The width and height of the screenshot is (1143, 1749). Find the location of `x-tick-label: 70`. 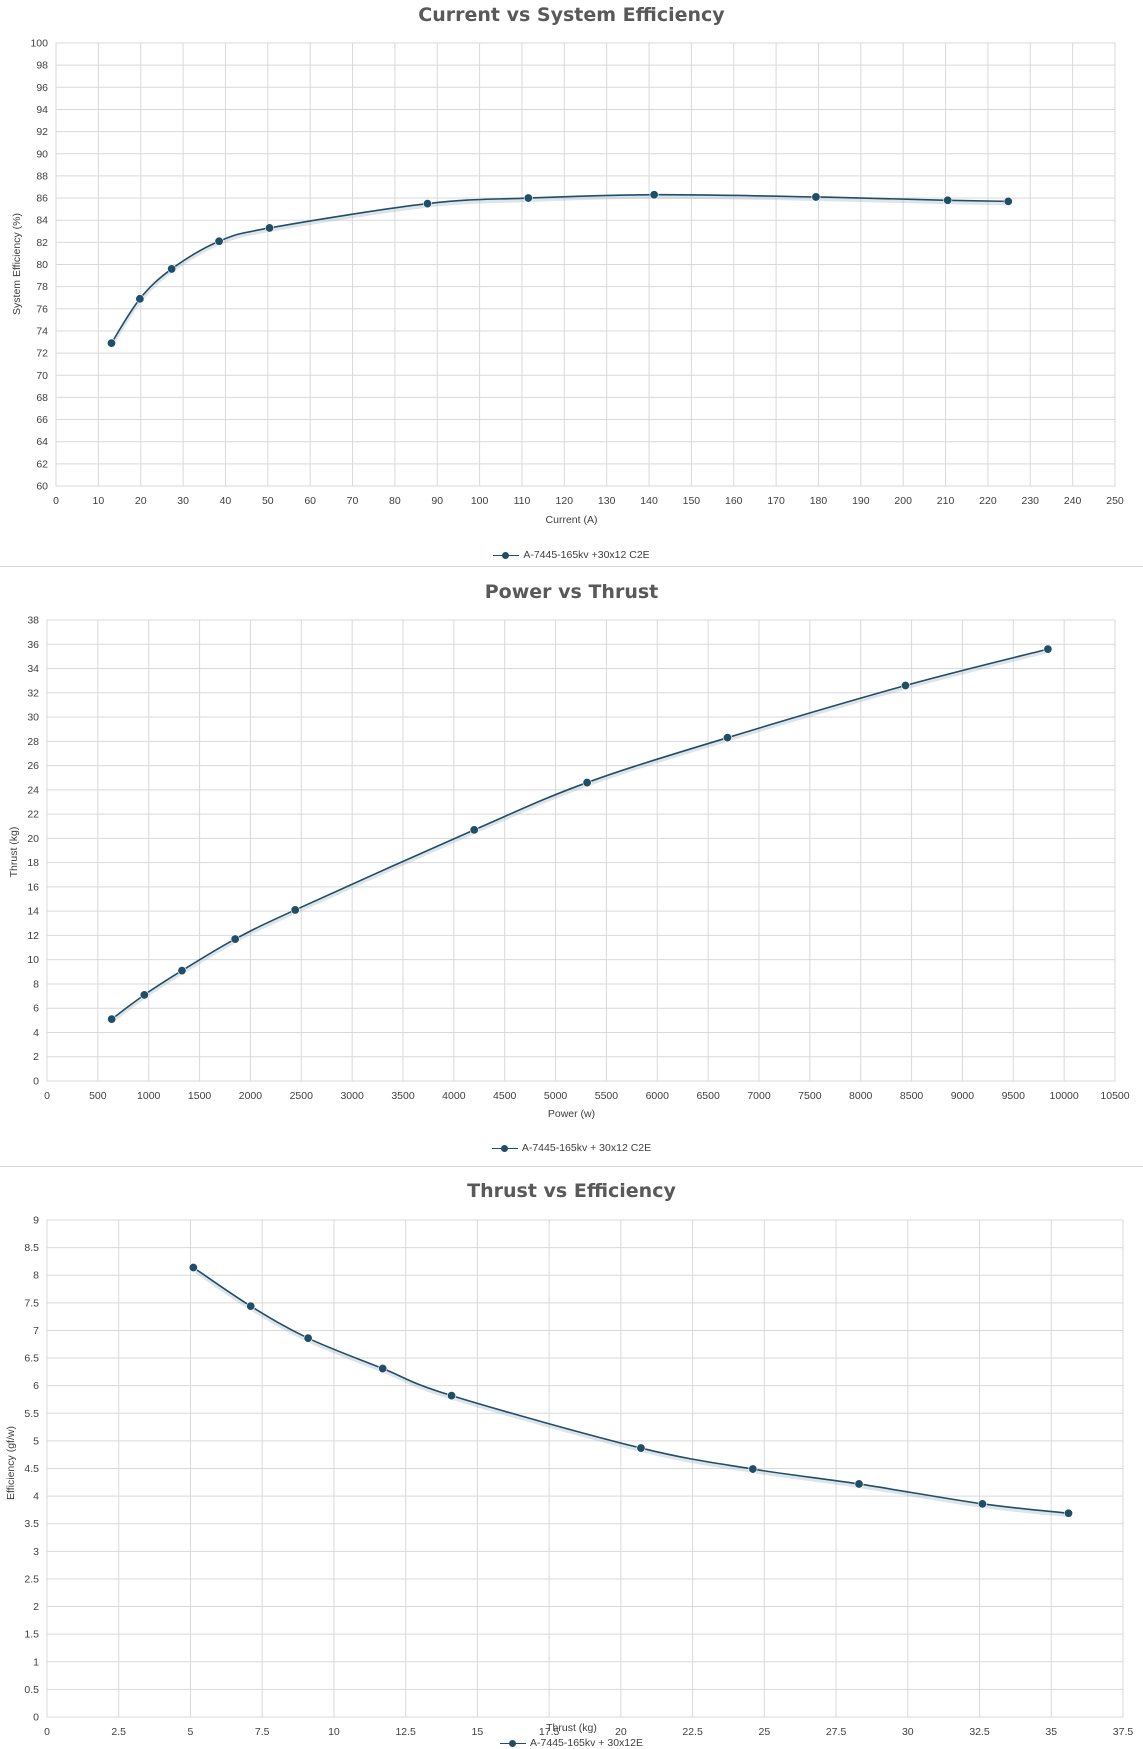

x-tick-label: 70 is located at coordinates (353, 501).